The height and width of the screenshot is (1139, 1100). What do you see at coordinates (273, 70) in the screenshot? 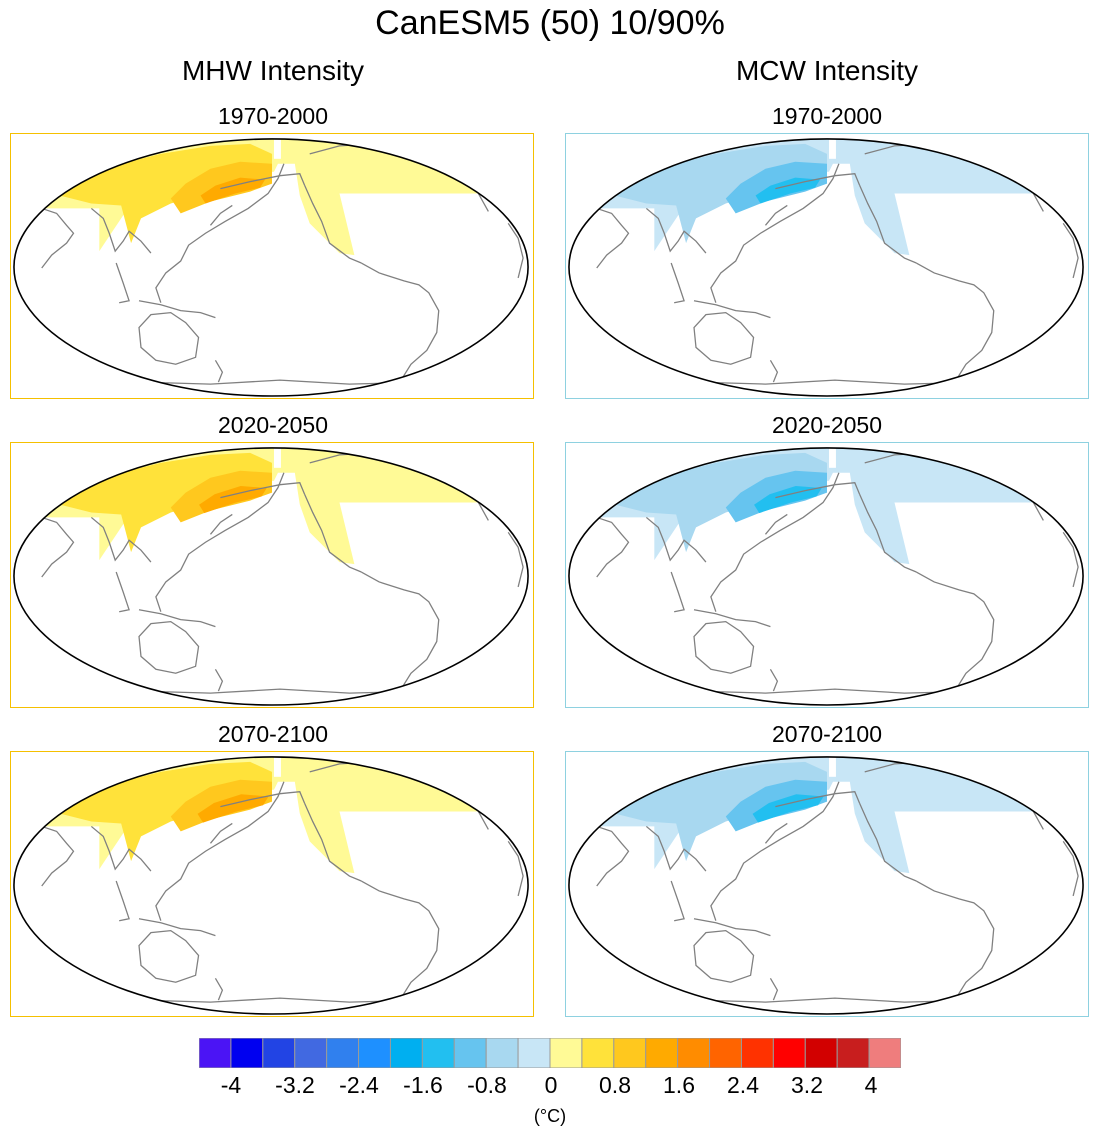
I see `column-heading-mhw: MHW Intensity` at bounding box center [273, 70].